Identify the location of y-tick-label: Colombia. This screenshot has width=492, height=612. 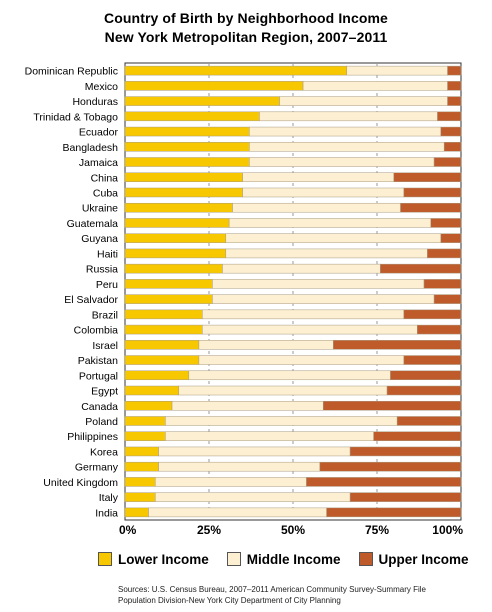
(96, 331).